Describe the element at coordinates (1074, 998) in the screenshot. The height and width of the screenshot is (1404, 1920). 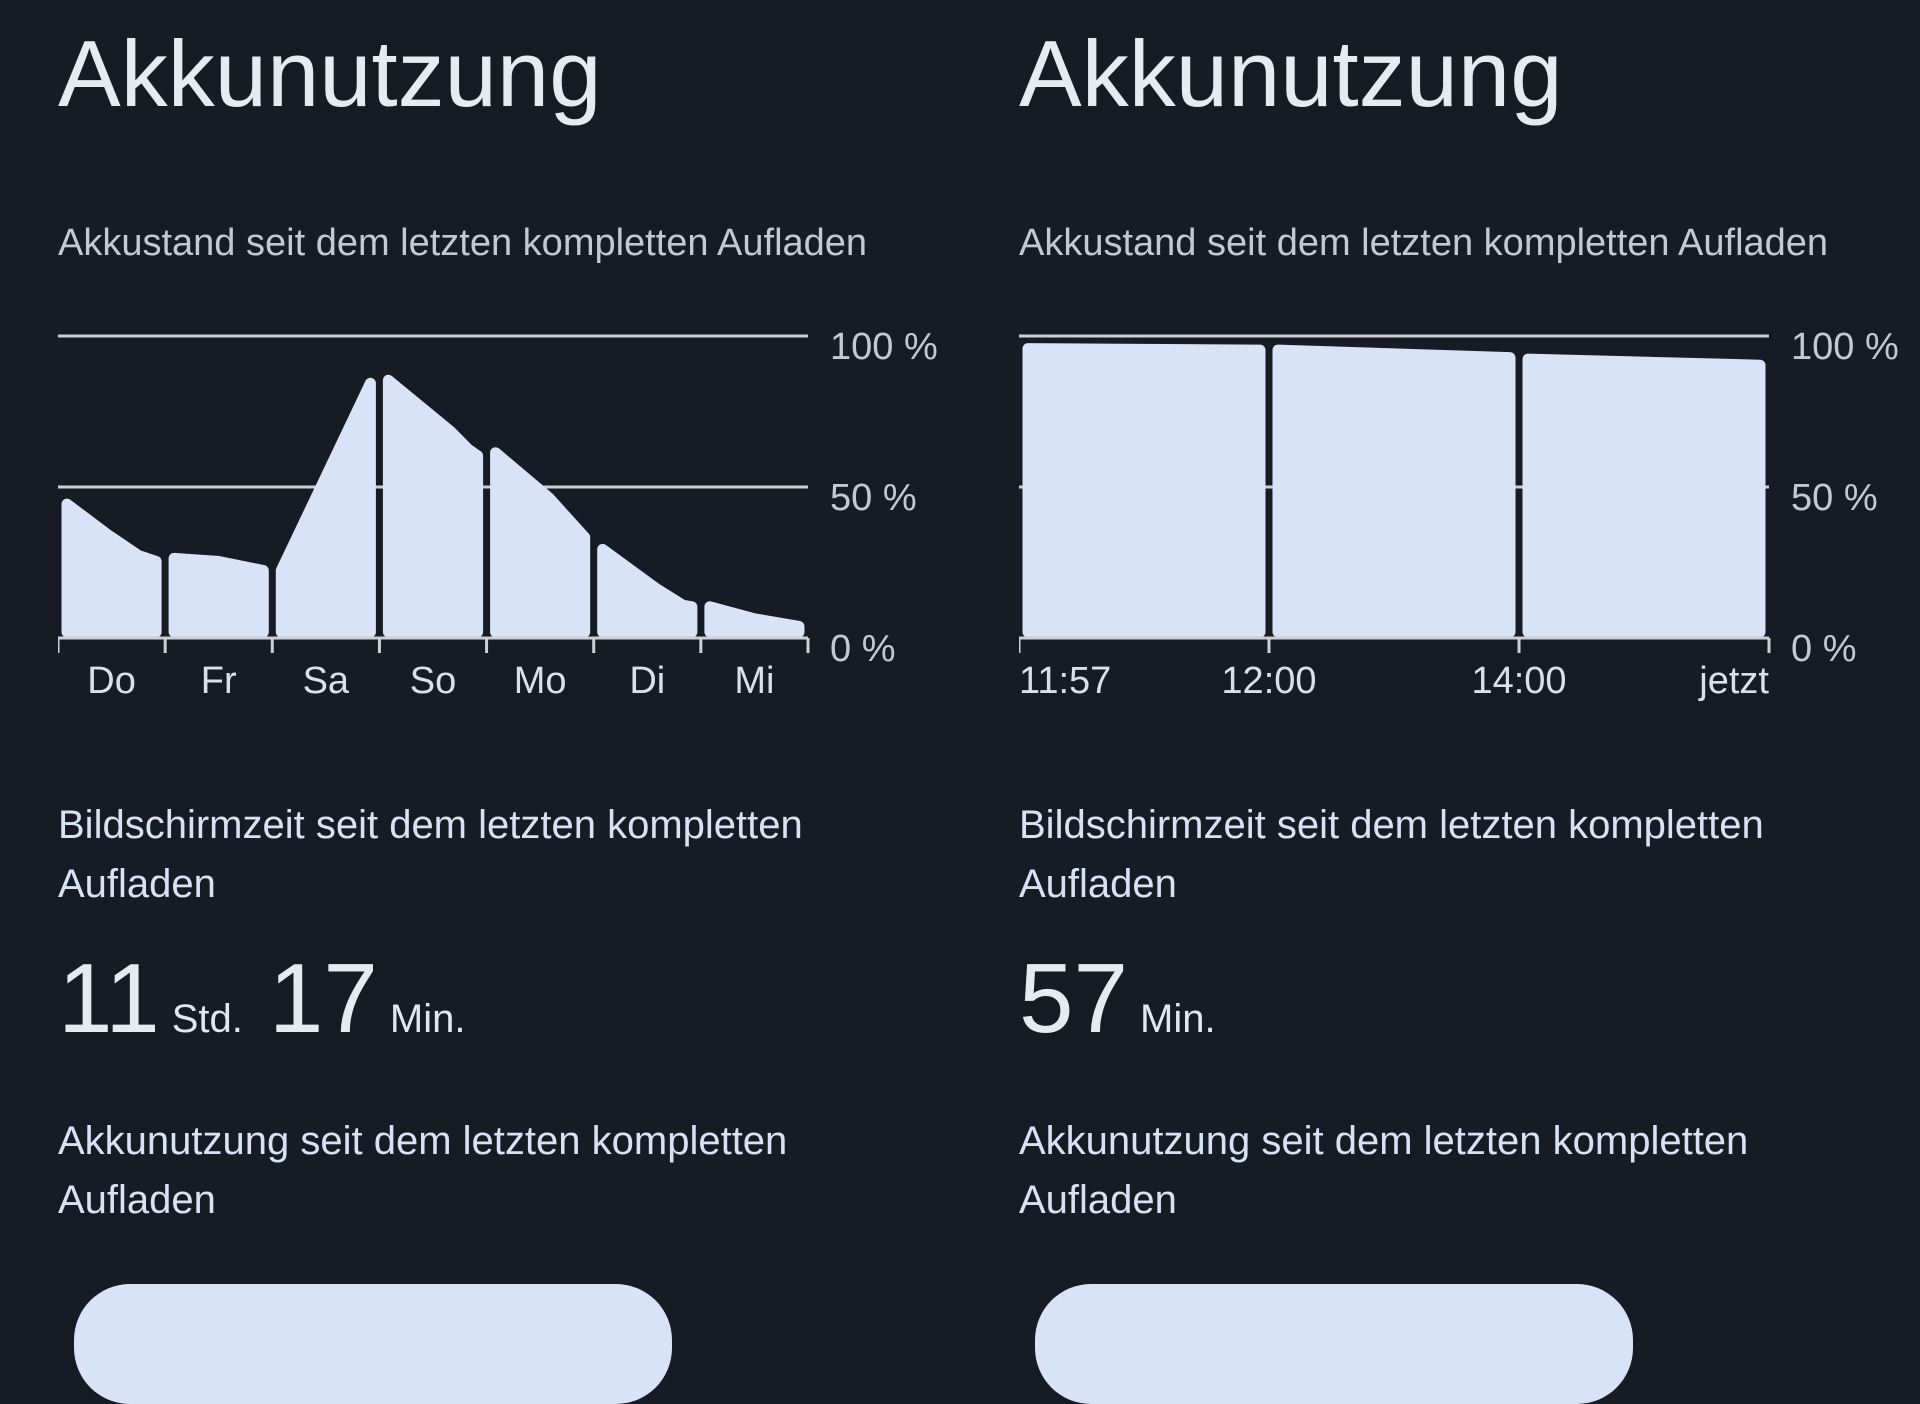
I see `screen-time-minutes: 57` at that location.